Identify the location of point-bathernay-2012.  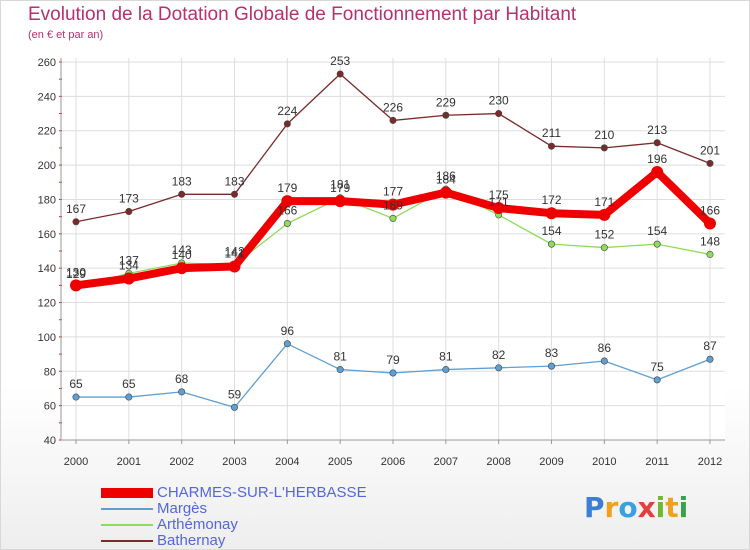
(710, 163).